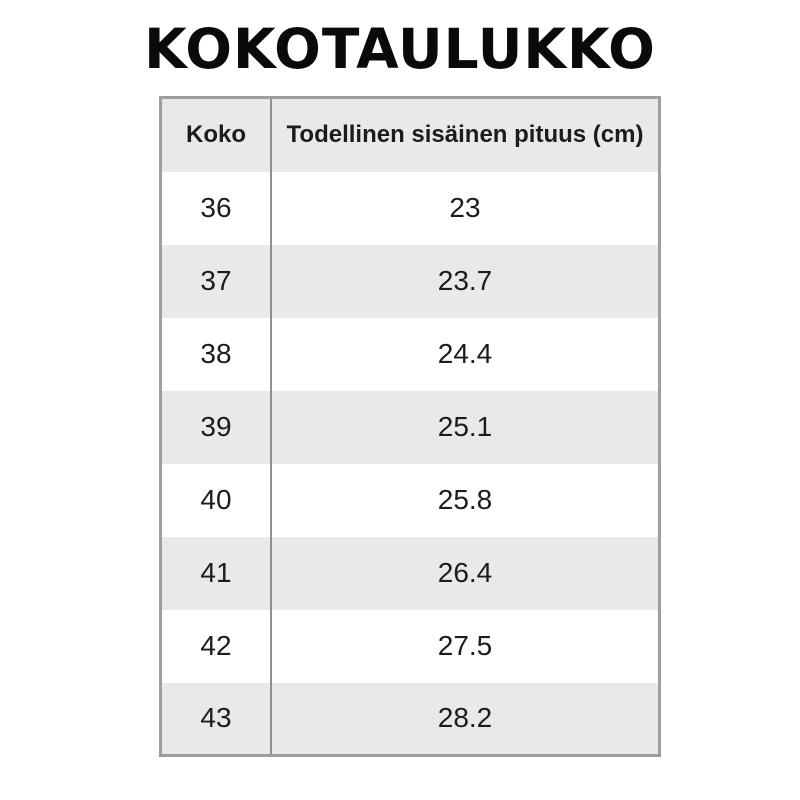  Describe the element at coordinates (465, 719) in the screenshot. I see `cell-length: 28.2` at that location.